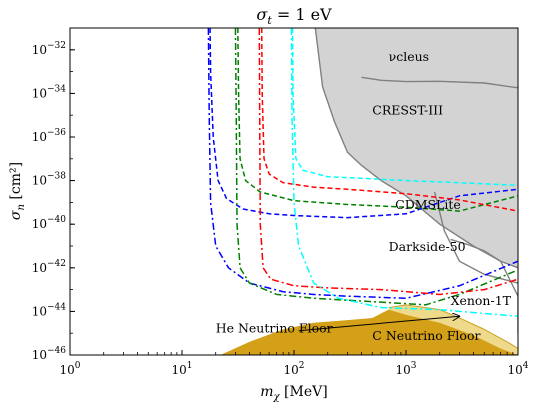 Image resolution: width=534 pixels, height=409 pixels. Describe the element at coordinates (21, 207) in the screenshot. I see `ylabel-subscript: n` at that location.